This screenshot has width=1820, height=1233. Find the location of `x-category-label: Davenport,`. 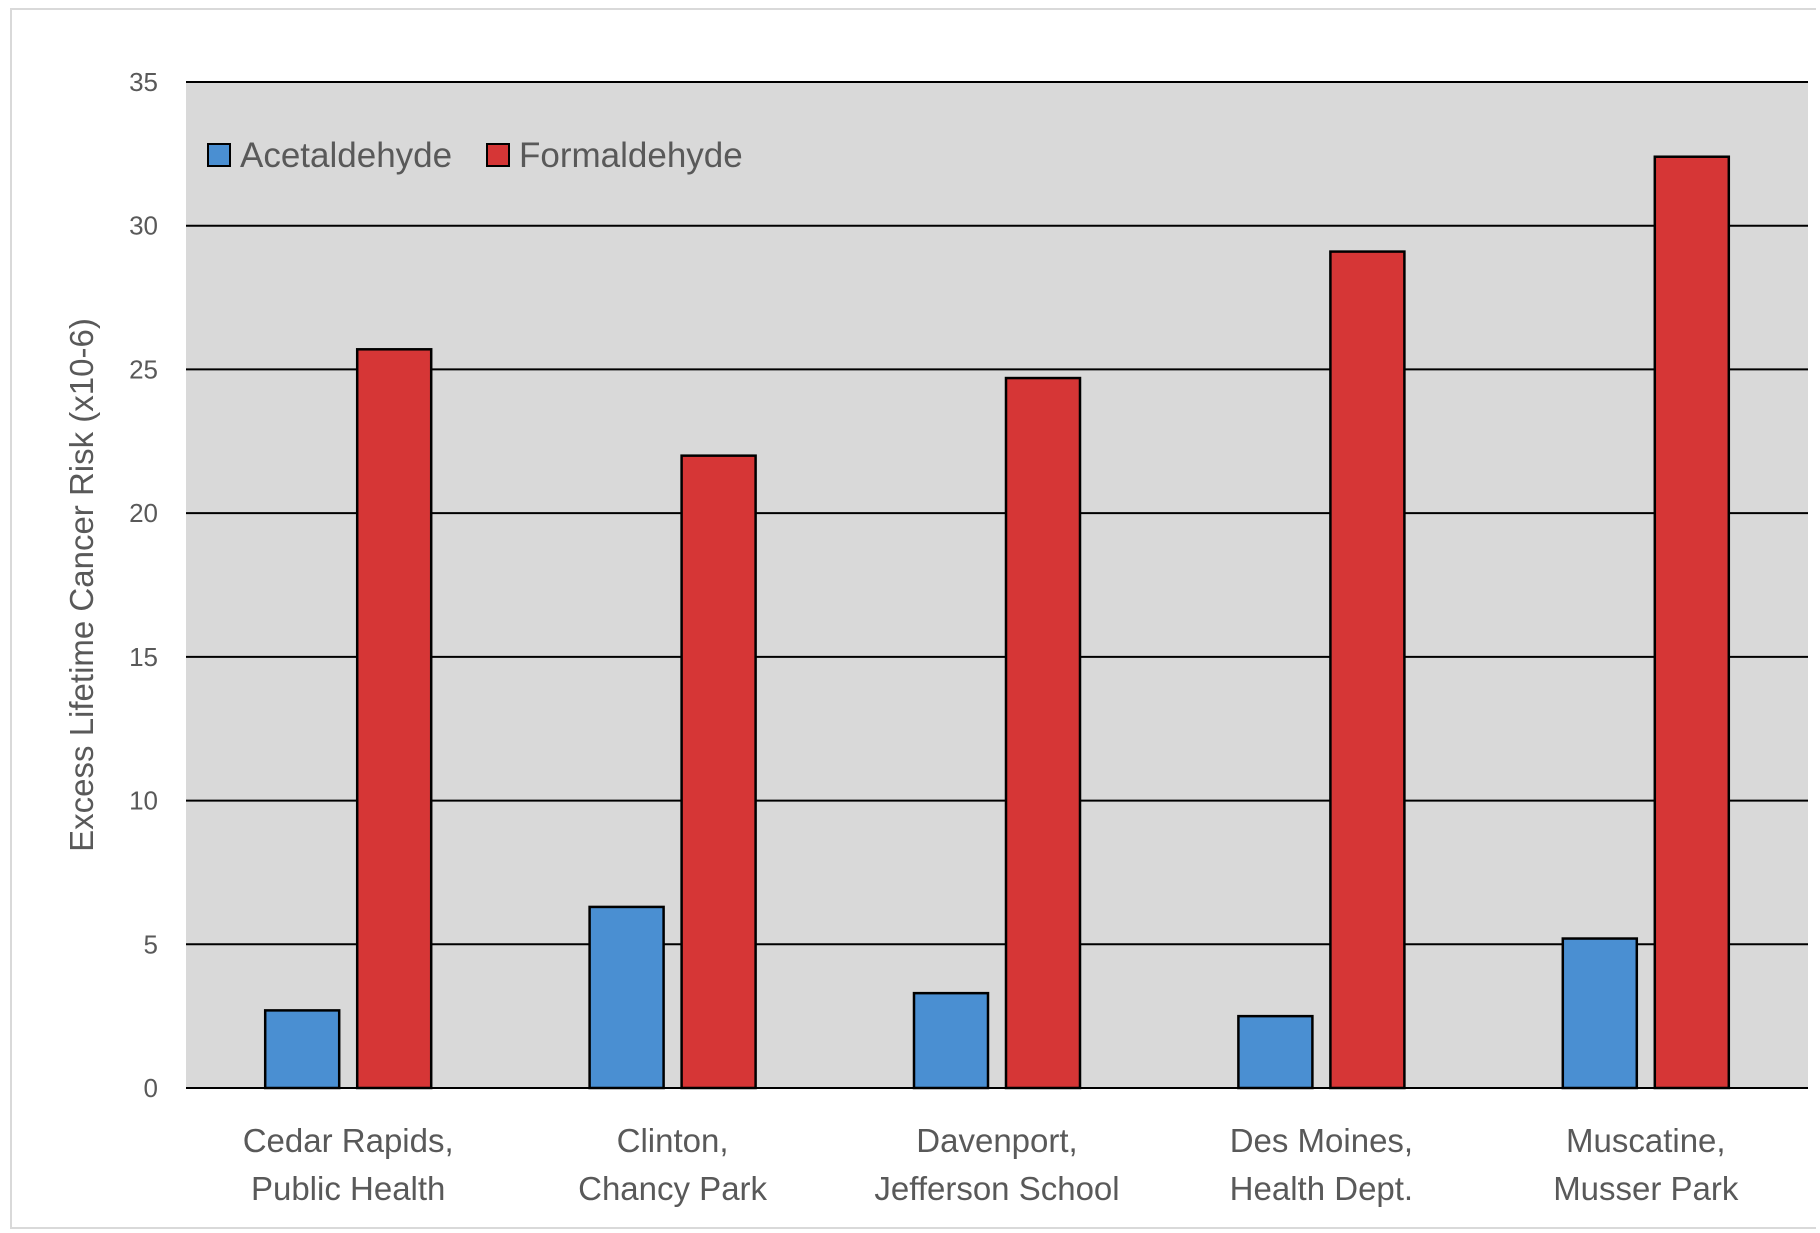

x-category-label: Davenport, is located at coordinates (996, 1140).